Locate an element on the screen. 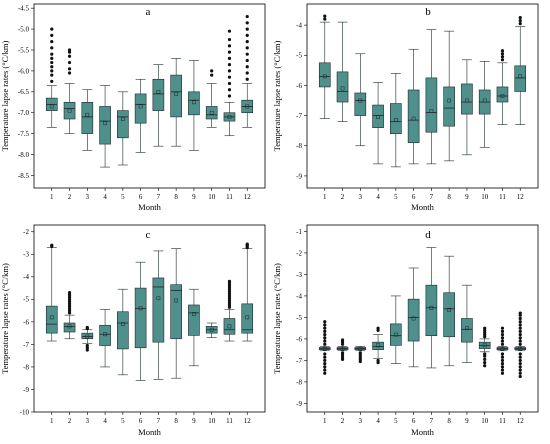 Image resolution: width=550 pixels, height=444 pixels. y-tick-label: -10 is located at coordinates (25, 412).